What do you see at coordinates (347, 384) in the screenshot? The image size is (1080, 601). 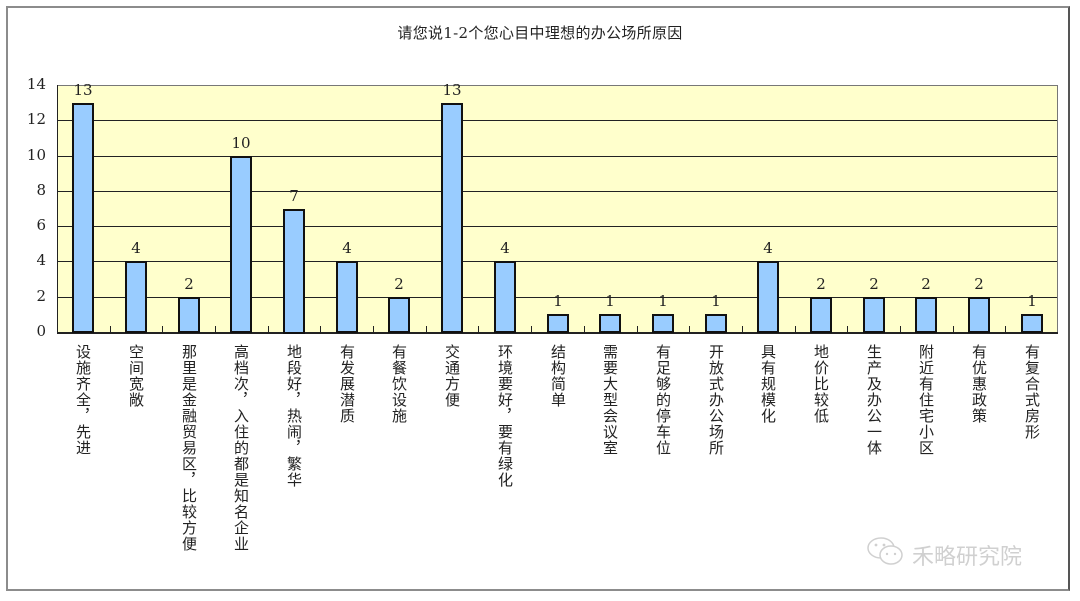 I see `category-label: 有发展潜质` at bounding box center [347, 384].